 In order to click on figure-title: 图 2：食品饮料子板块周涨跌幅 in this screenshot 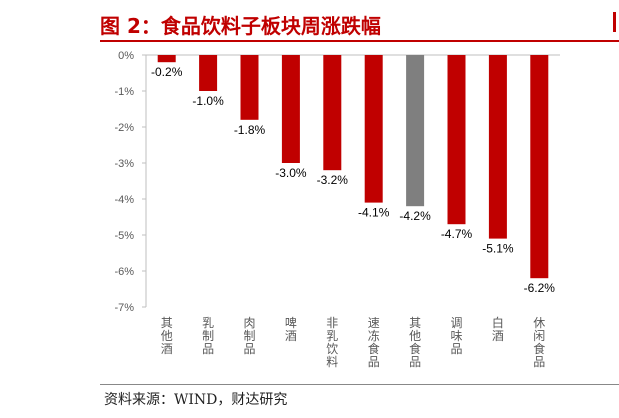, I will do `click(240, 26)`.